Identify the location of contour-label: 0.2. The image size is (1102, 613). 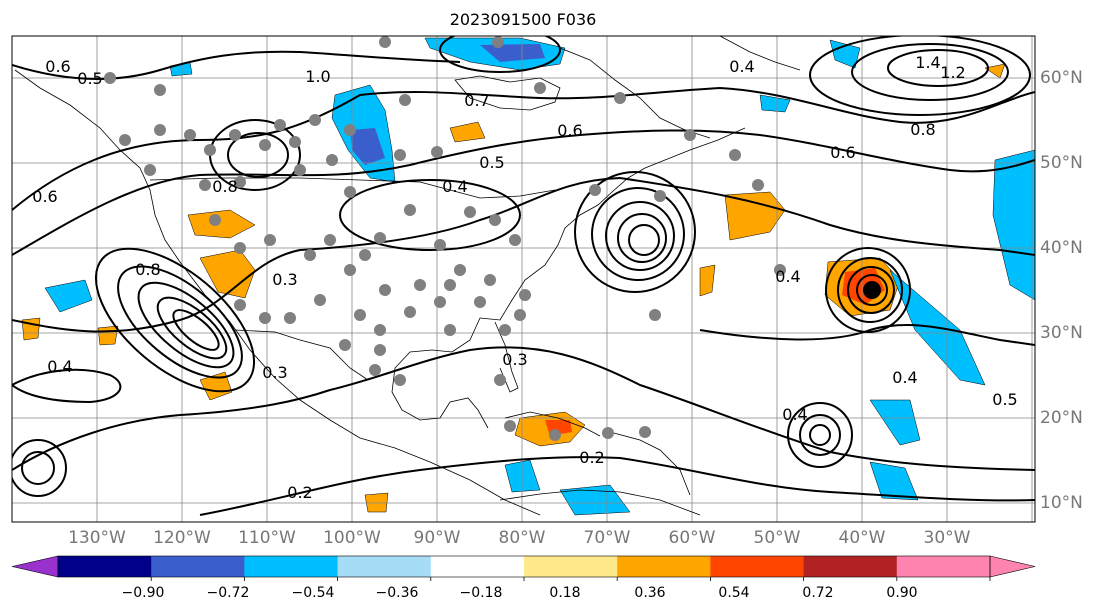
(591, 457).